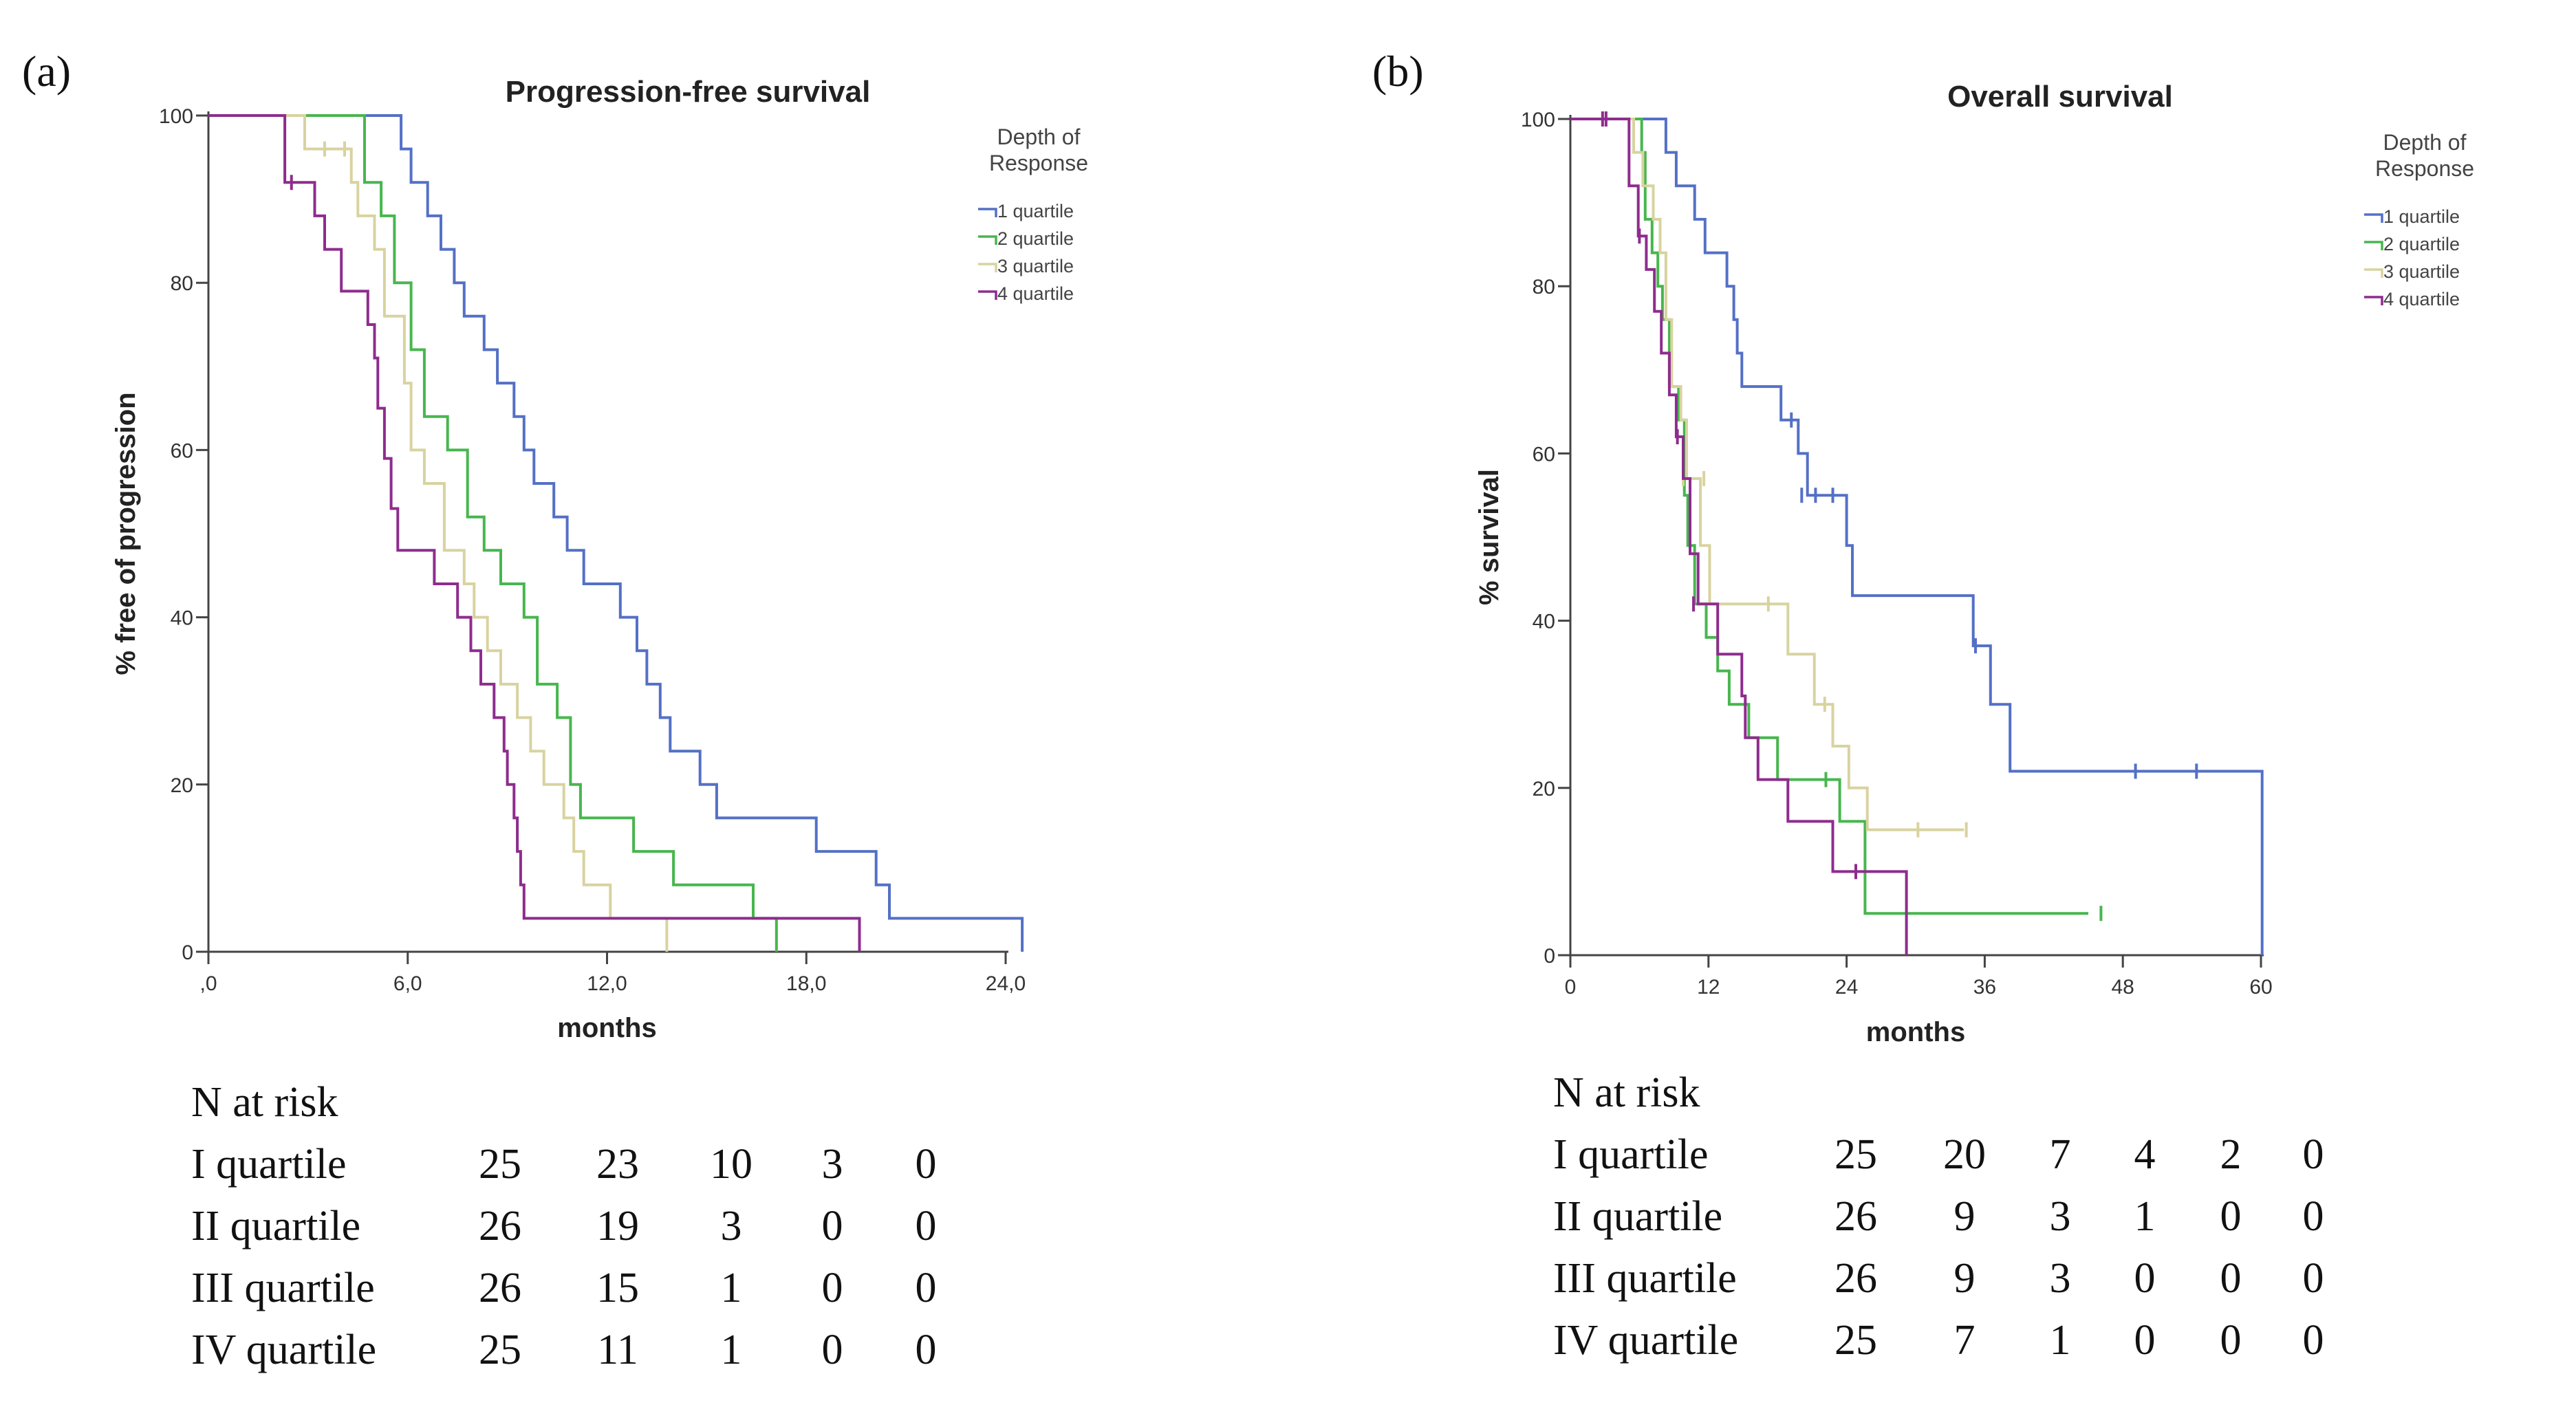  I want to click on x-tick-label: 18,0, so click(806, 984).